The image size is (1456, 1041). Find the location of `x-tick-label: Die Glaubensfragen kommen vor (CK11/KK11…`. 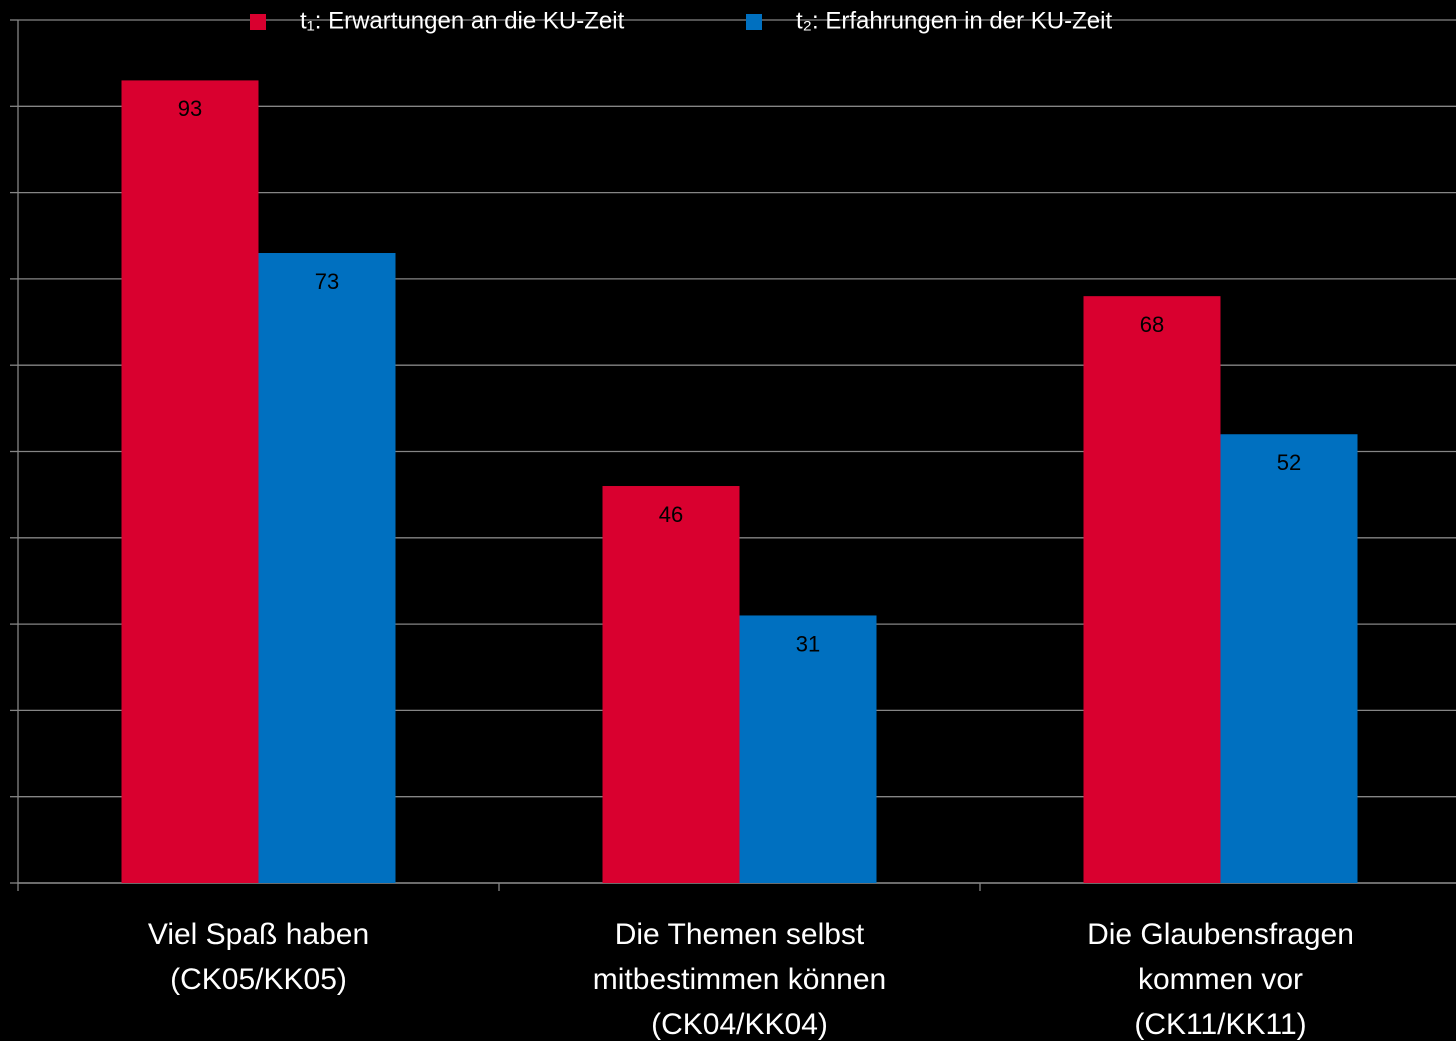

x-tick-label: Die Glaubensfragen kommen vor (CK11/KK11… is located at coordinates (1220, 979).